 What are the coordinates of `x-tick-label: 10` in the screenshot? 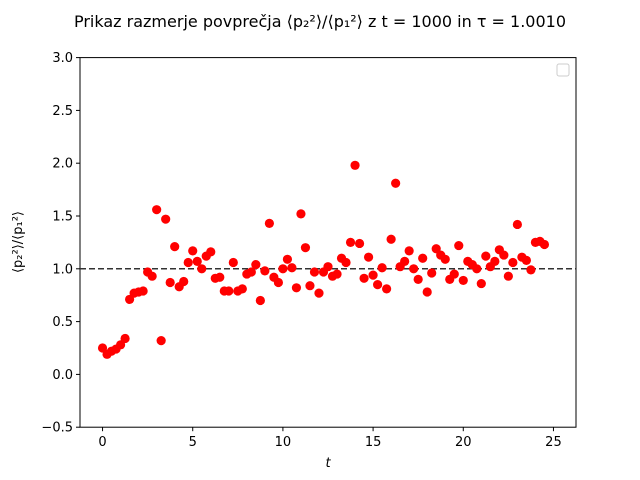 It's located at (283, 442).